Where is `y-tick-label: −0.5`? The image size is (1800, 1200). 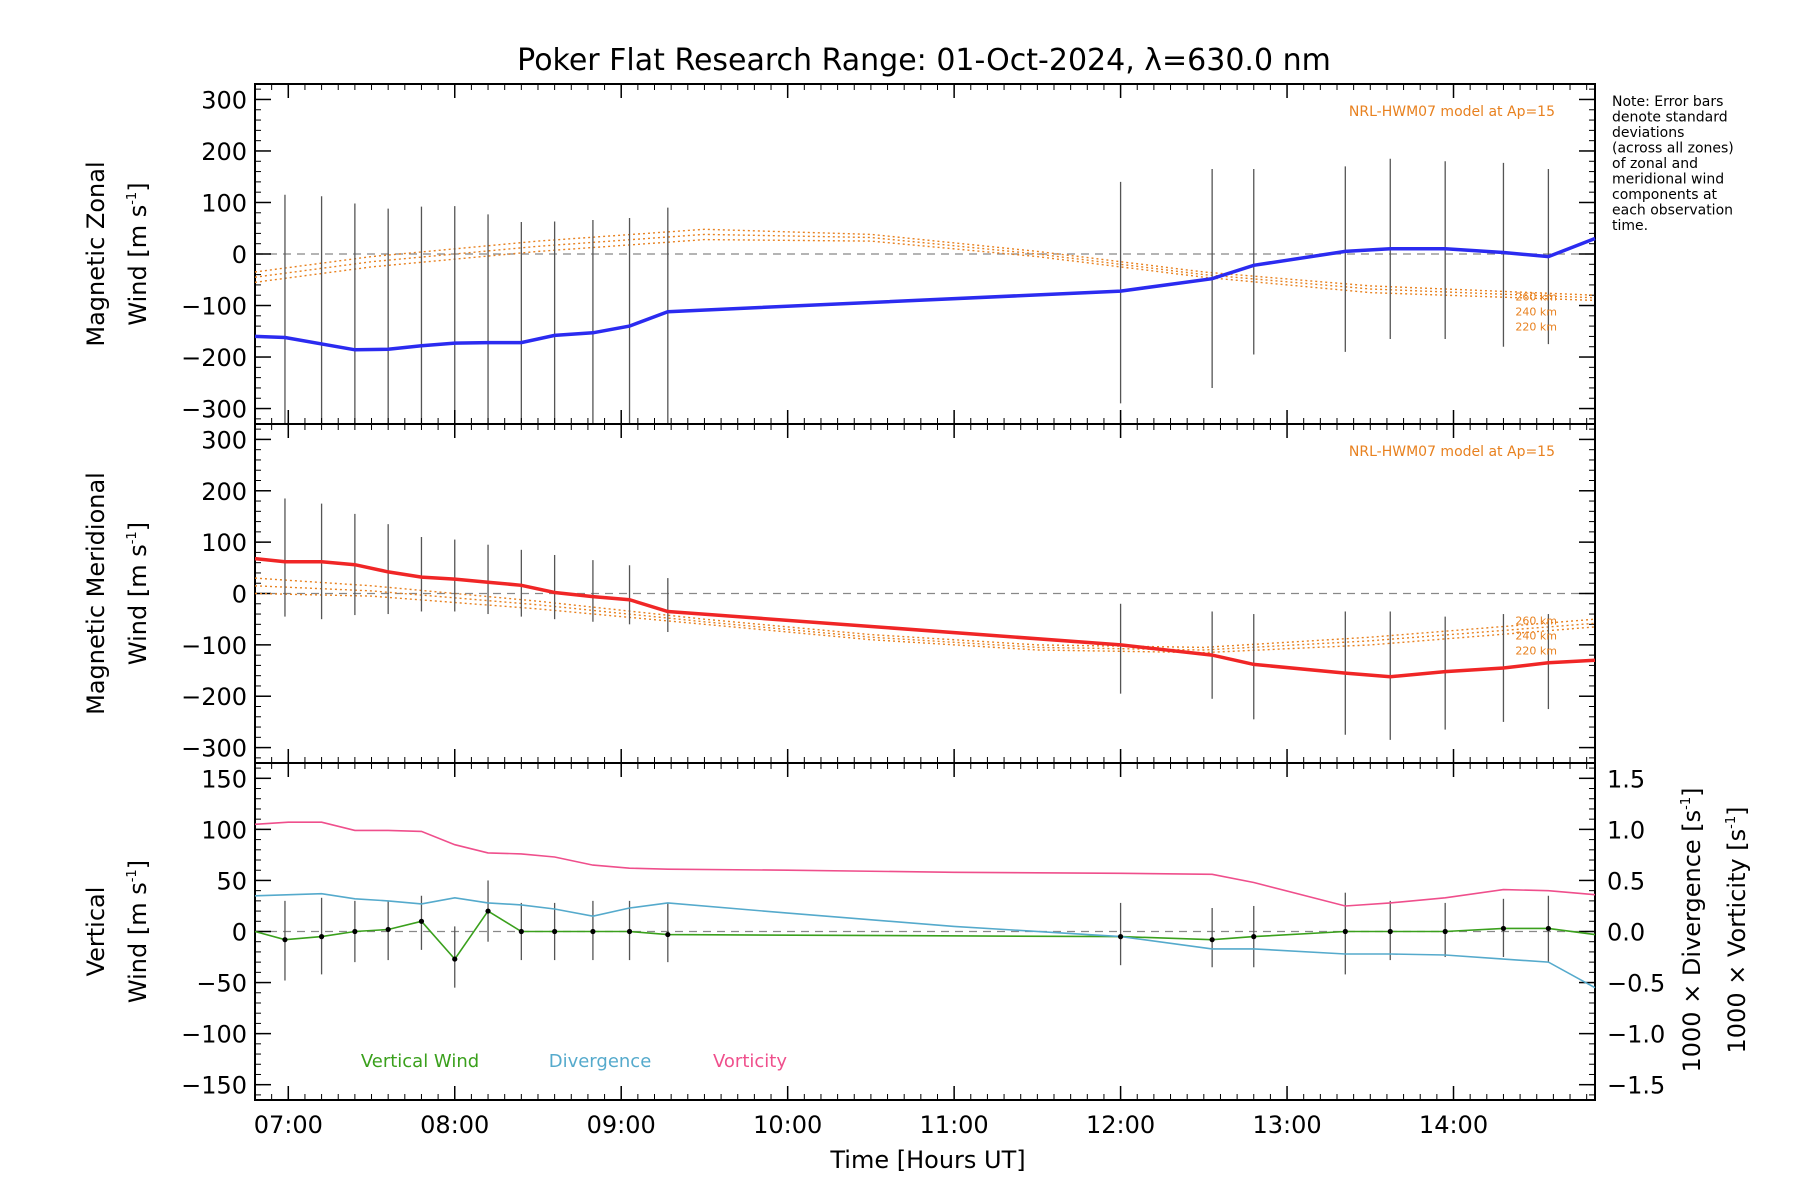 y-tick-label: −0.5 is located at coordinates (1636, 984).